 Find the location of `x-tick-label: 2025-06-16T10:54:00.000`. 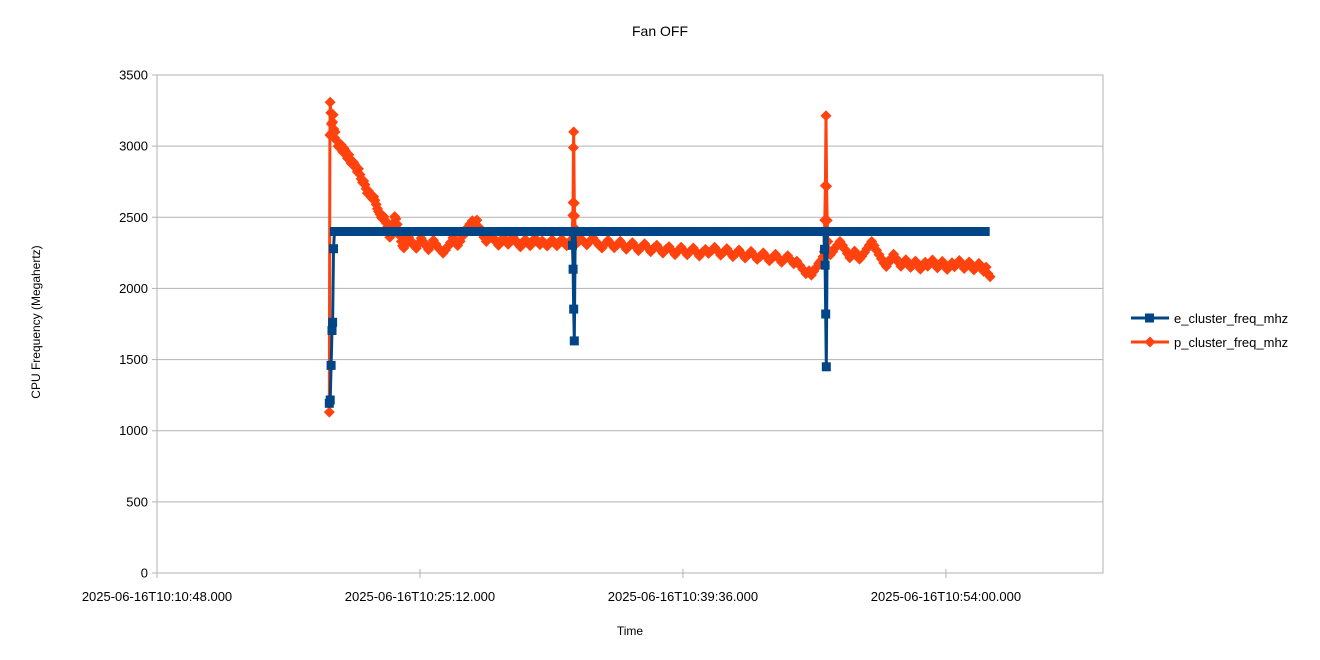

x-tick-label: 2025-06-16T10:54:00.000 is located at coordinates (946, 596).